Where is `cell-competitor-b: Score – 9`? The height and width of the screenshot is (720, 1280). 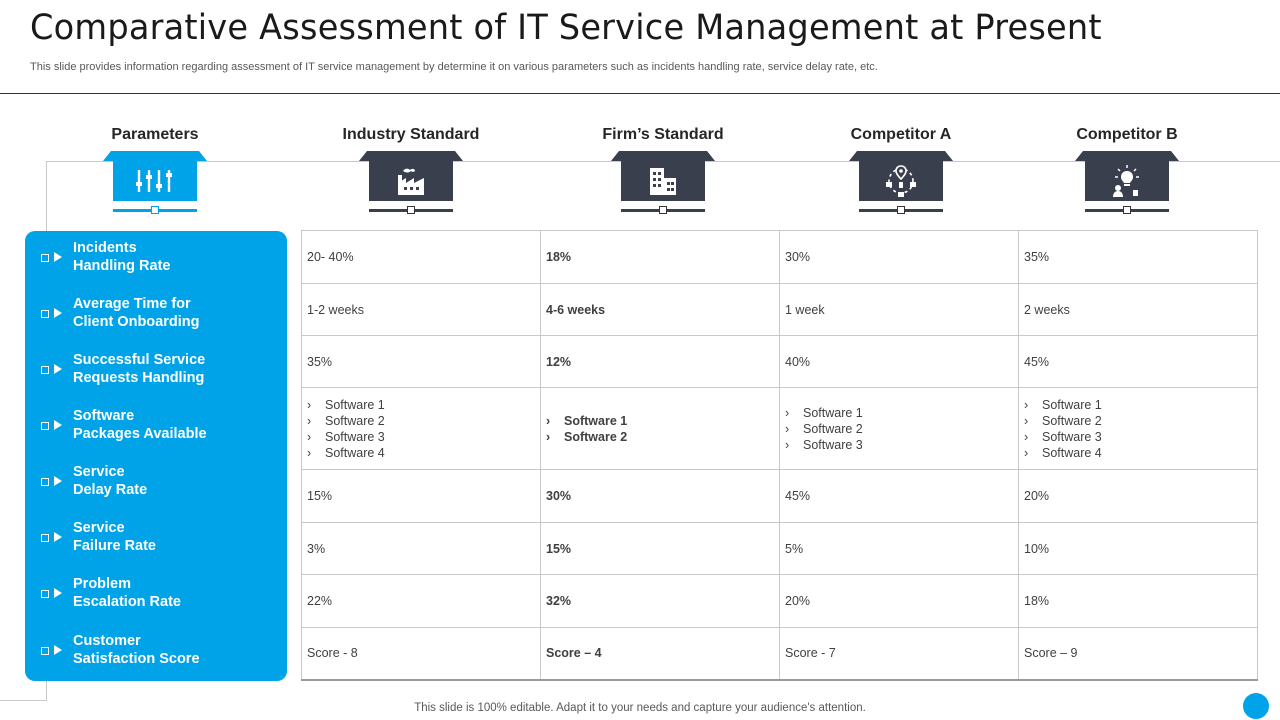 cell-competitor-b: Score – 9 is located at coordinates (1138, 654).